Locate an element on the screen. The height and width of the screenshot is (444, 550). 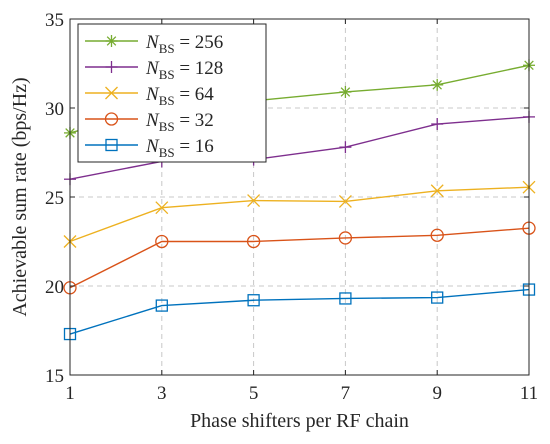
legend-value: = 256 is located at coordinates (199, 42).